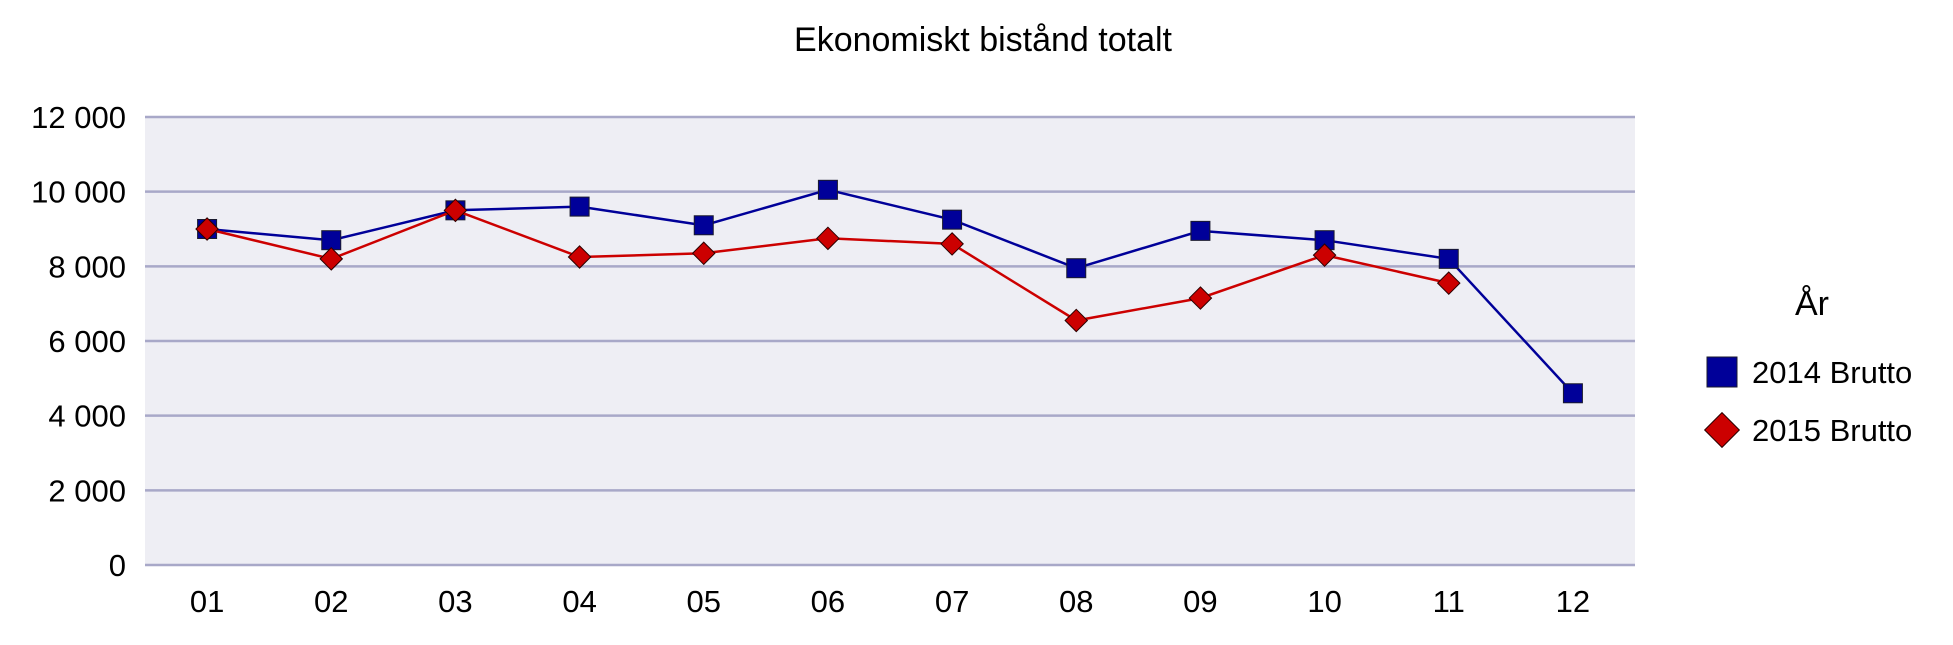 The image size is (1953, 645). I want to click on x-tick-label: 12, so click(1573, 601).